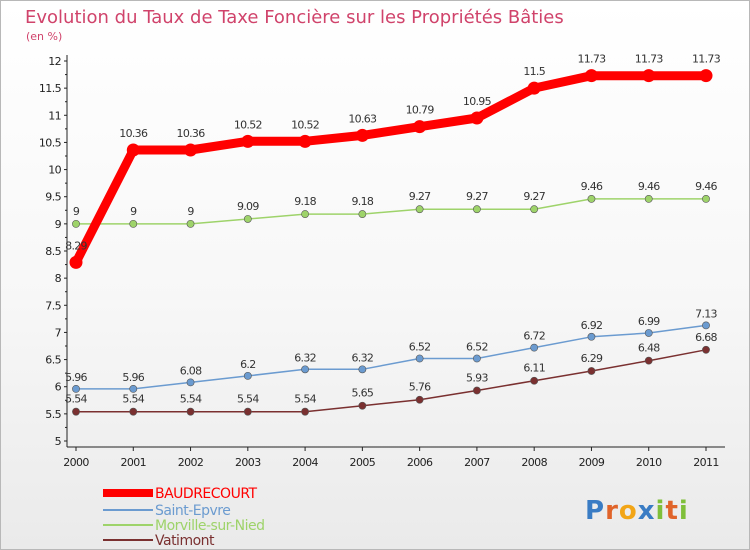 Image resolution: width=750 pixels, height=550 pixels. What do you see at coordinates (534, 368) in the screenshot?
I see `data-label: 6.11` at bounding box center [534, 368].